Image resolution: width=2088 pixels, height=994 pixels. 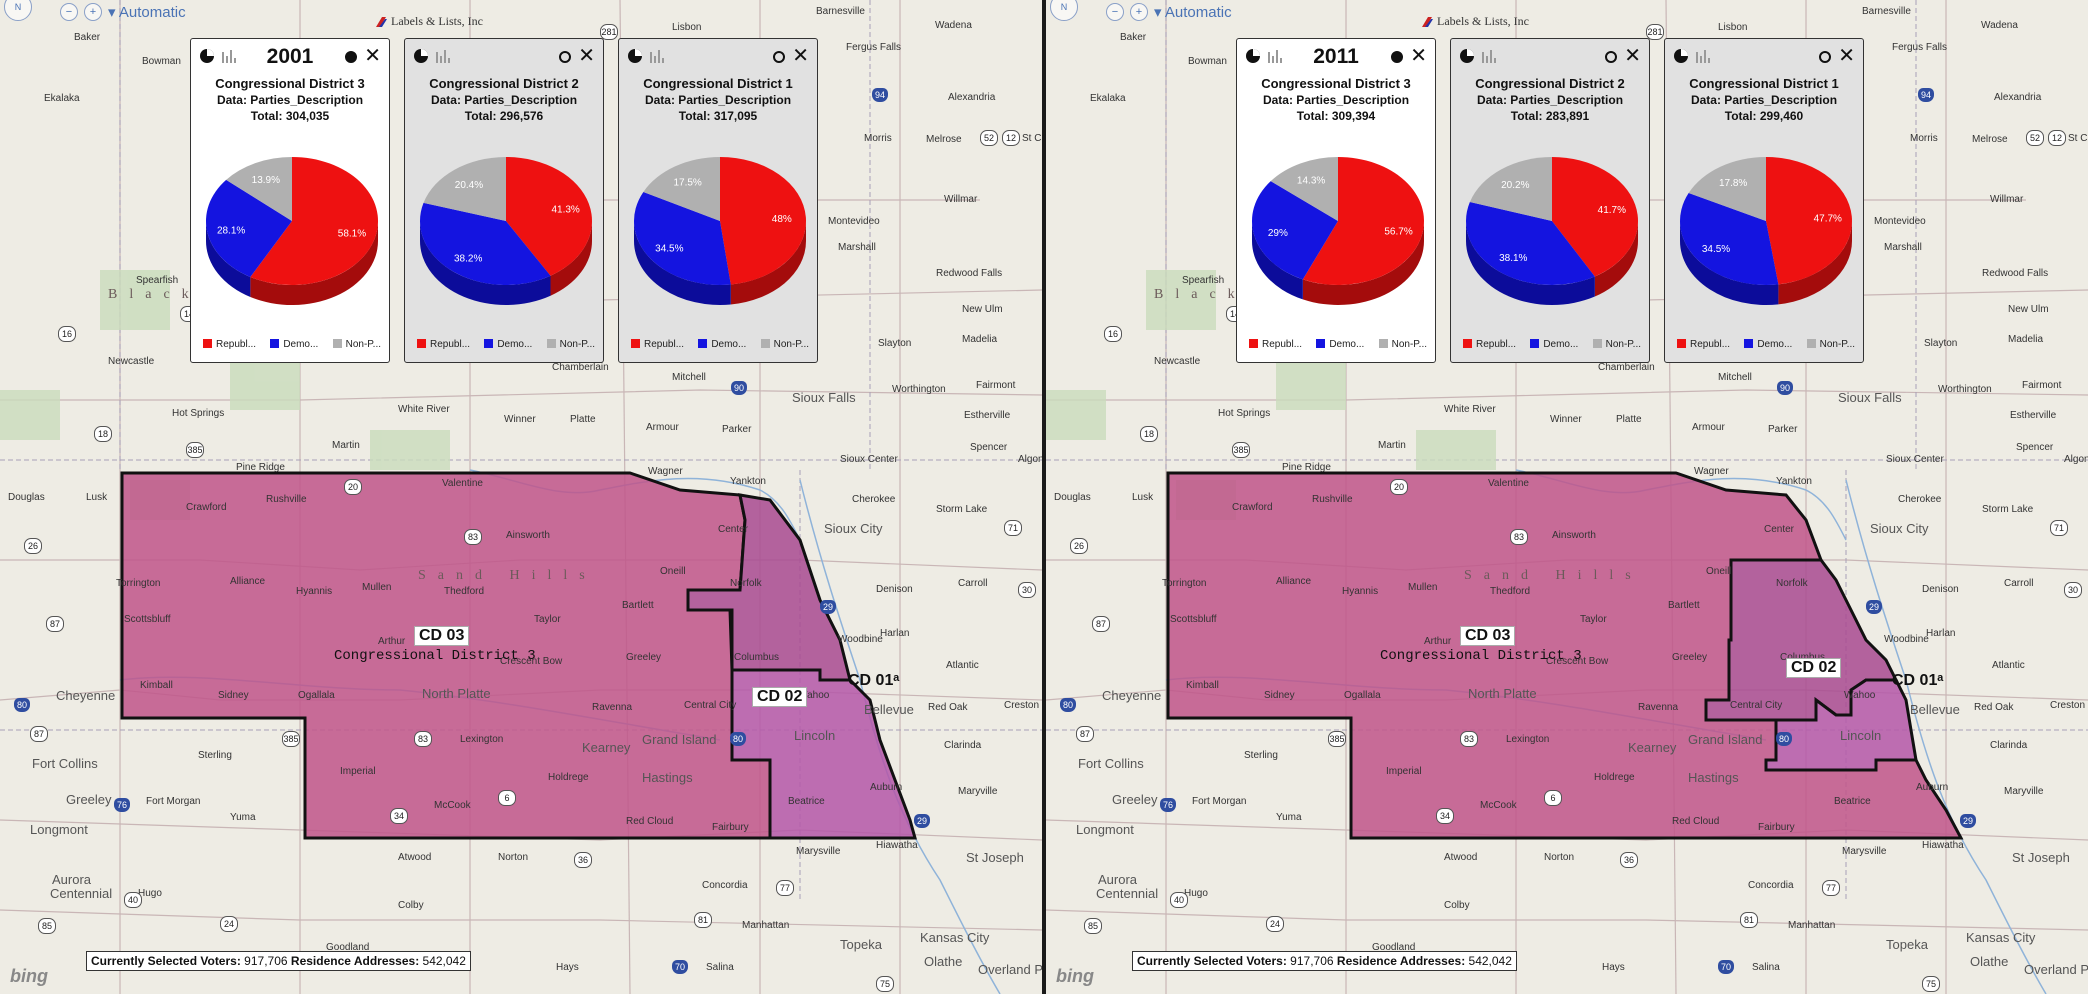 What do you see at coordinates (1764, 116) in the screenshot?
I see `card-total: Total: 299,460` at bounding box center [1764, 116].